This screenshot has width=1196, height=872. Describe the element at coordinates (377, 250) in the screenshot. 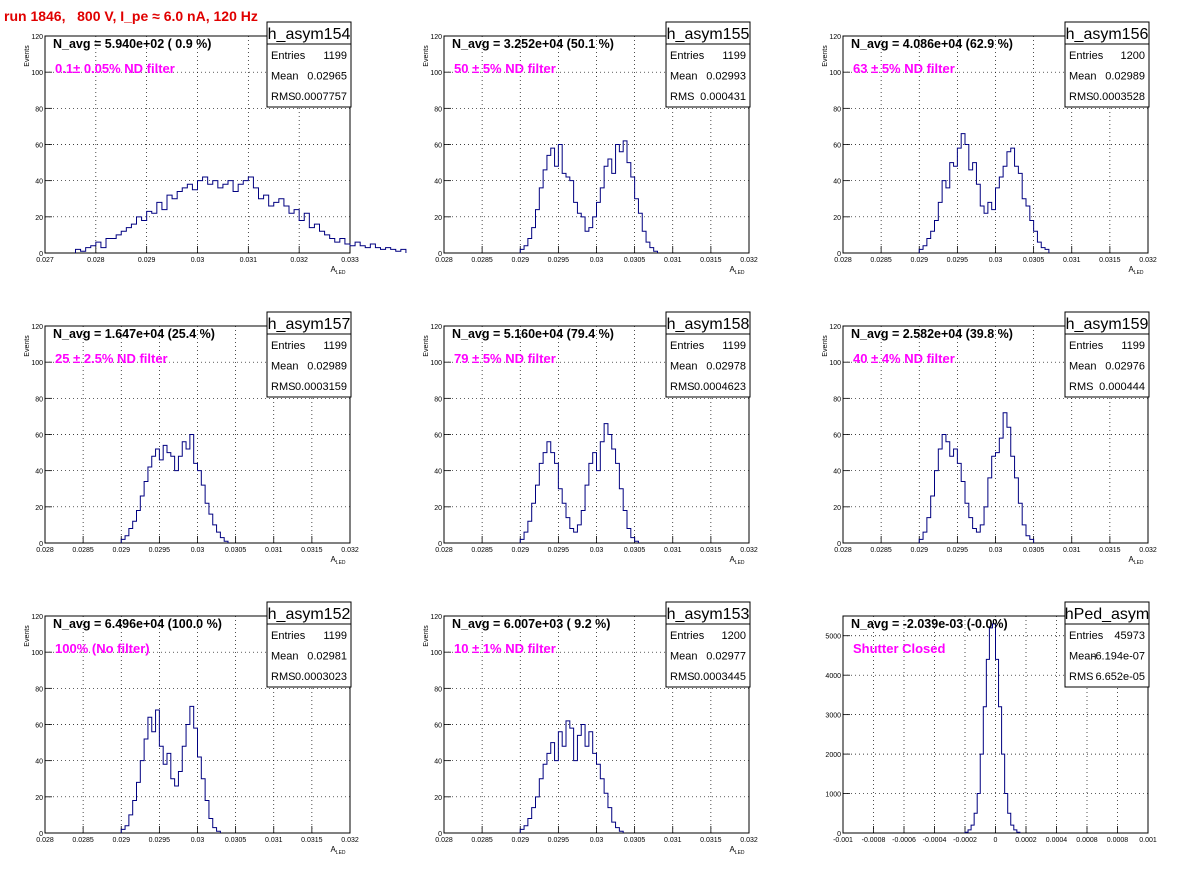

I see `histogram-bin` at that location.